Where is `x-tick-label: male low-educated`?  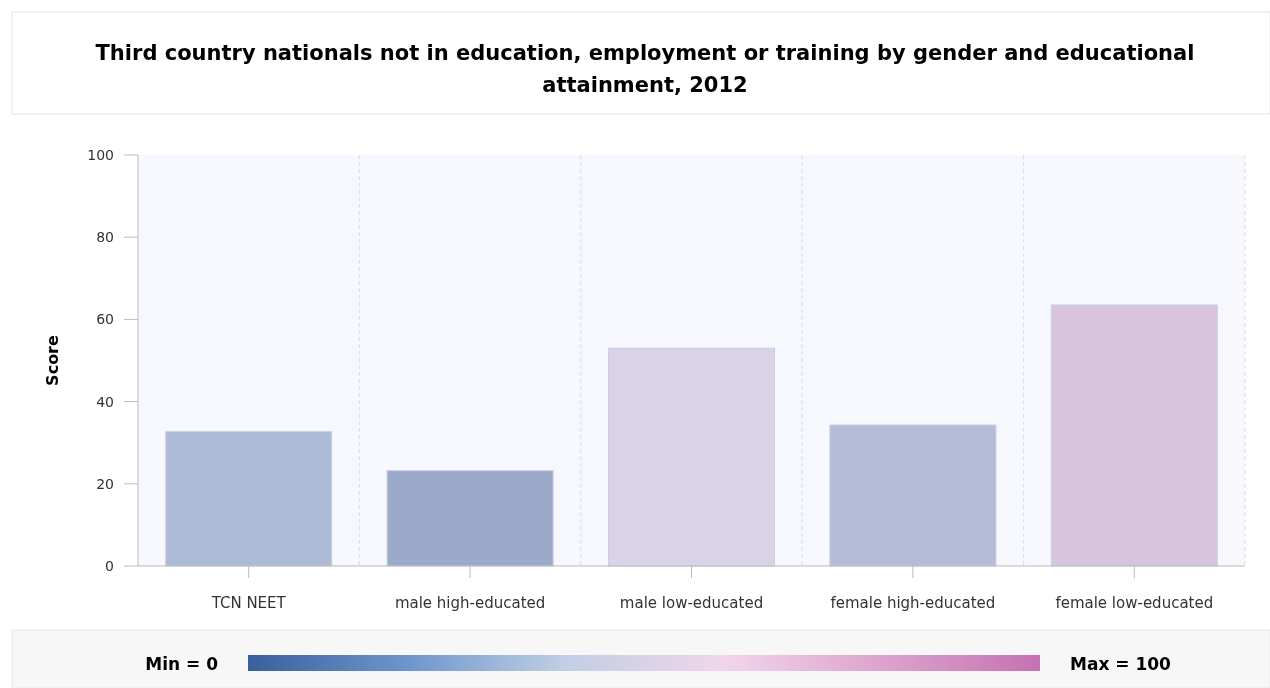
x-tick-label: male low-educated is located at coordinates (691, 603).